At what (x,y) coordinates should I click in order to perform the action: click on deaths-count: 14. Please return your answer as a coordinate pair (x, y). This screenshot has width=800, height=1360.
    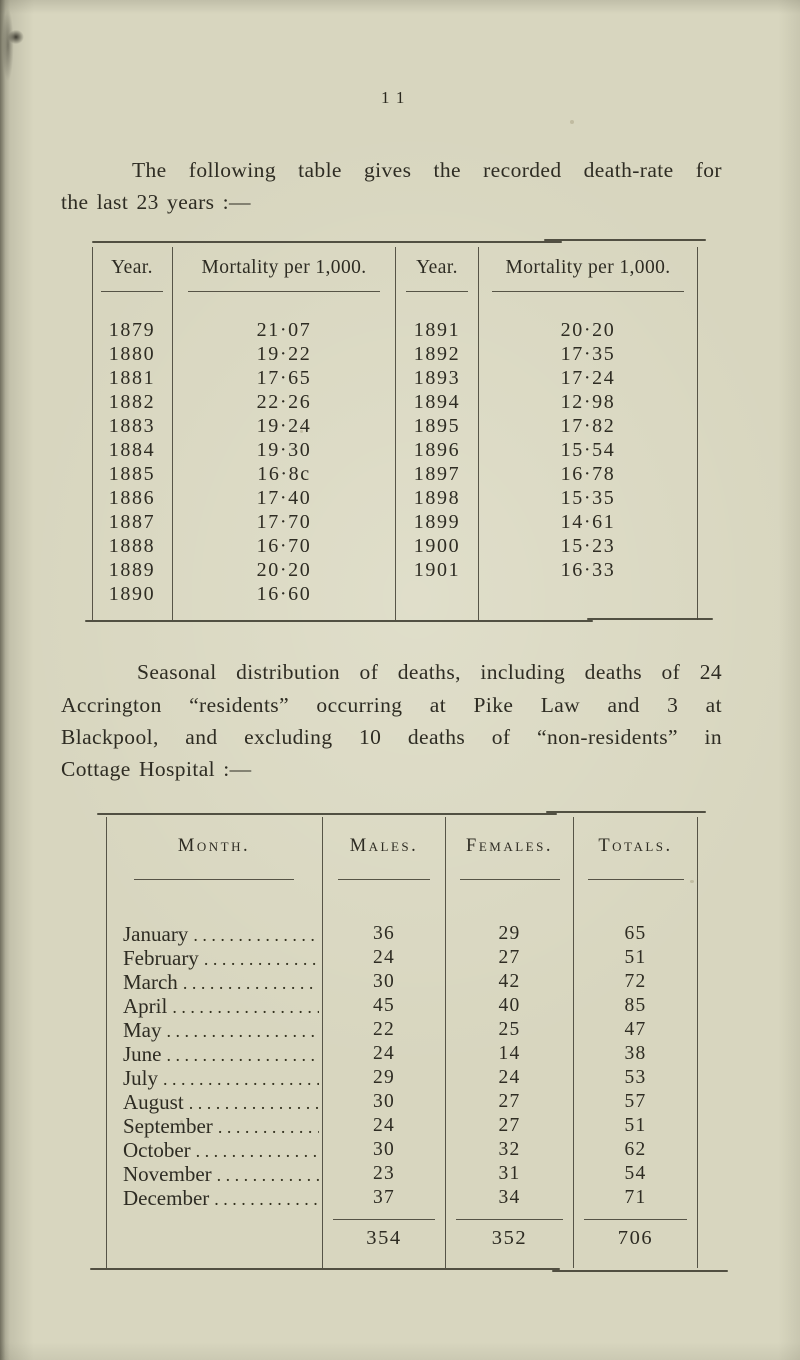
    Looking at the image, I should click on (509, 1053).